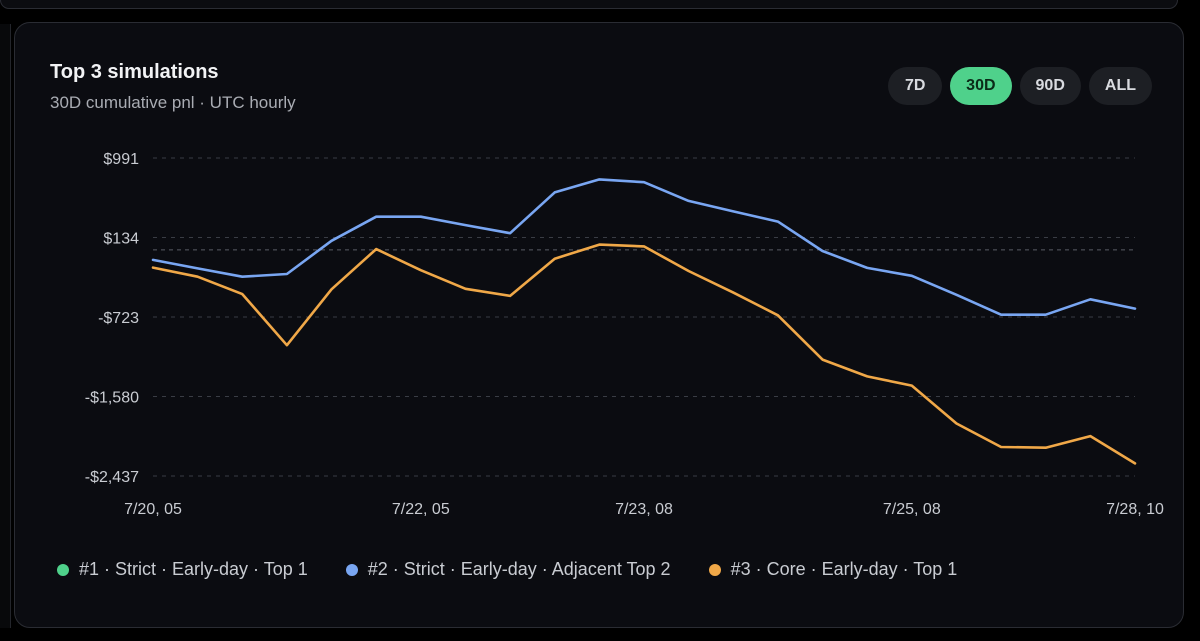  I want to click on legend-item-3: #3 · Core · Early-day · Top 1, so click(833, 569).